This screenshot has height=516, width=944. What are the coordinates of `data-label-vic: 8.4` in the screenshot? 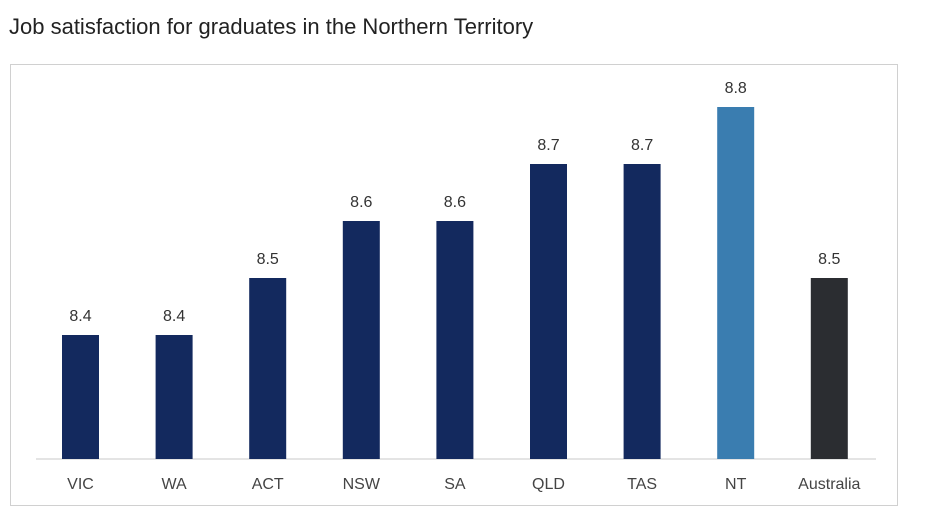 It's located at (80, 316).